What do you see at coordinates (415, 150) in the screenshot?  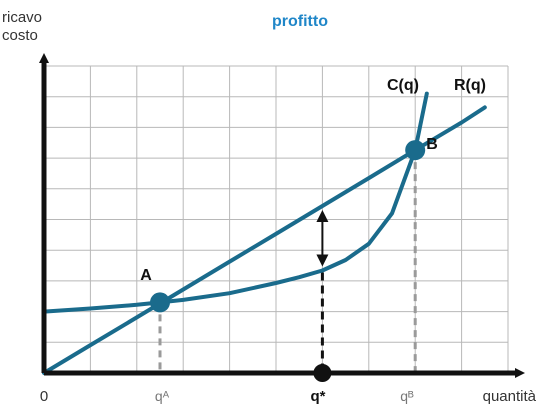 I see `point-b` at bounding box center [415, 150].